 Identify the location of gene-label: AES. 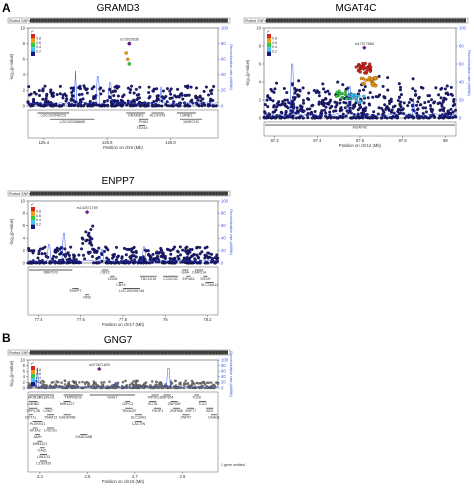
(210, 411).